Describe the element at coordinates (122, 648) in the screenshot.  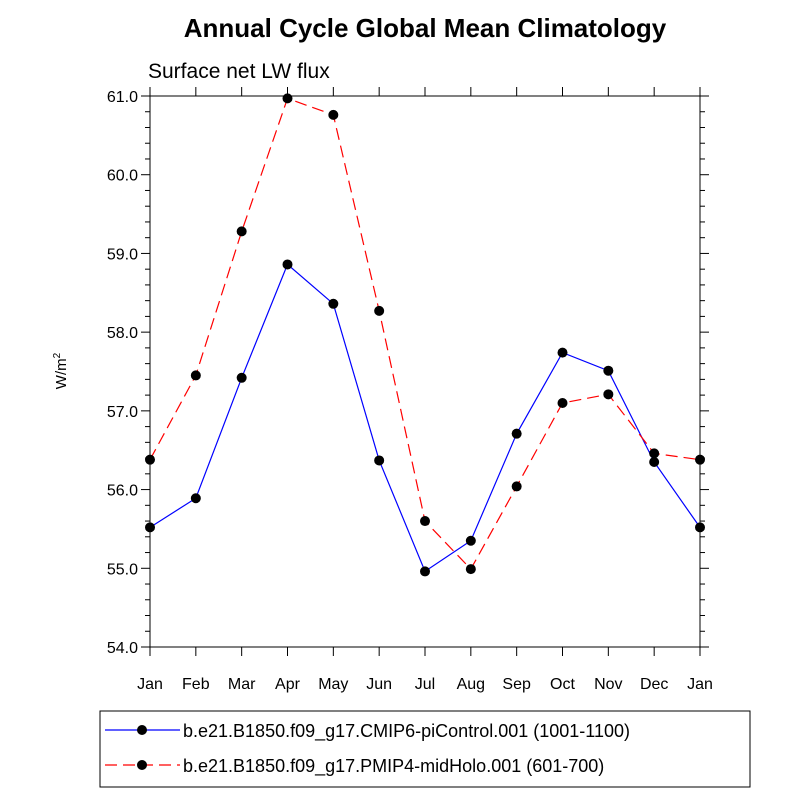
I see `y-tick-label: 54.0` at that location.